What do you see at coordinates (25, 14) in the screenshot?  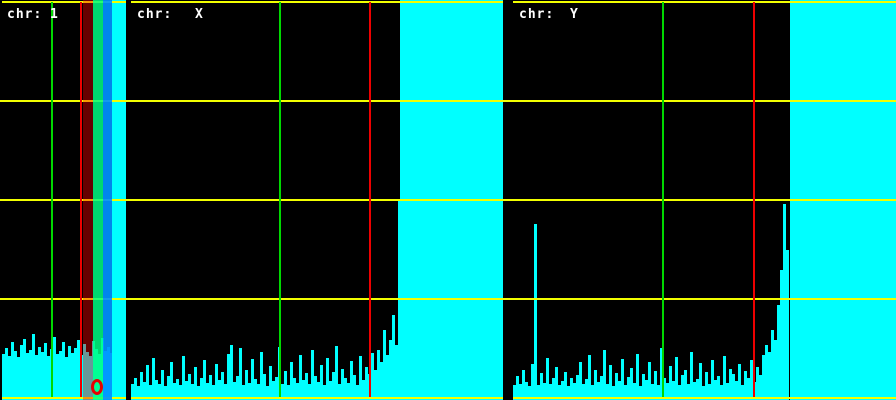 I see `chr-label-prefix-1: chr:` at bounding box center [25, 14].